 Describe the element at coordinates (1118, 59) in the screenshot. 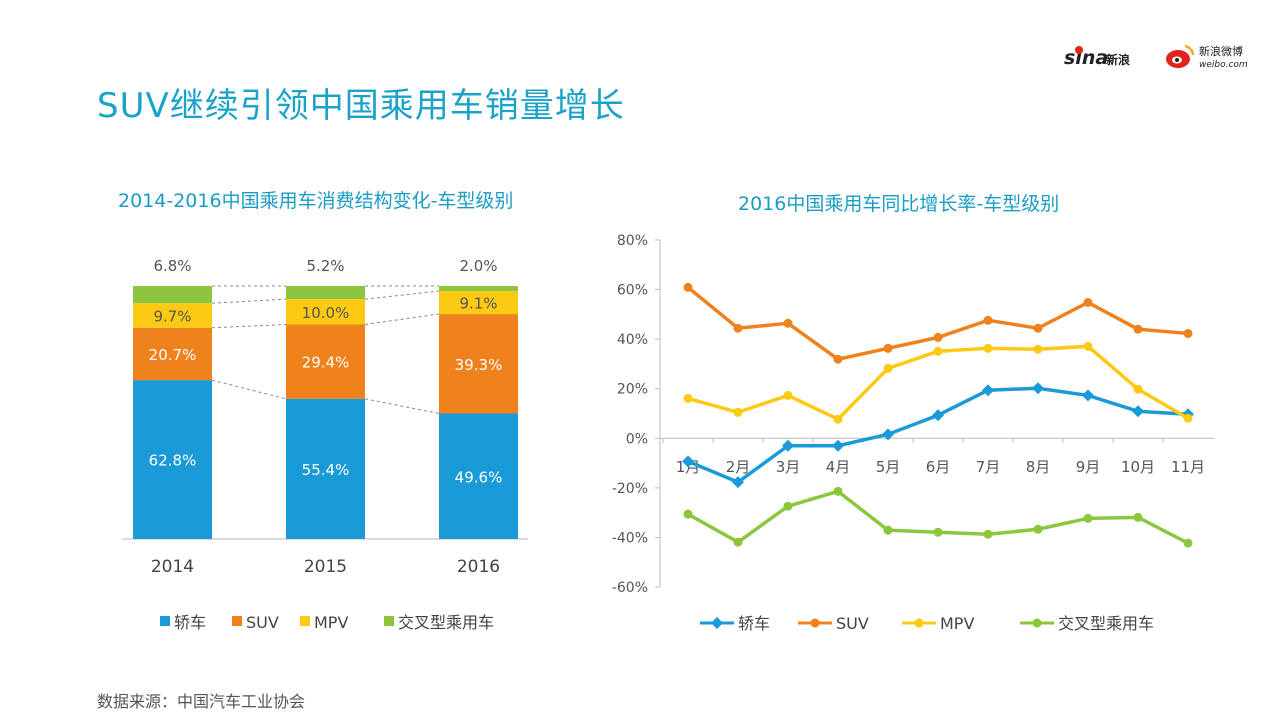

I see `svg-text: 新浪` at that location.